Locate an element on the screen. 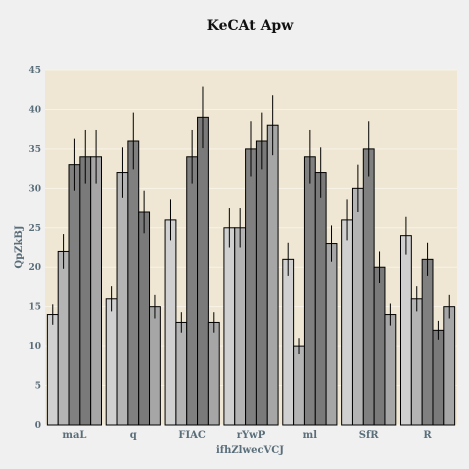 The image size is (469, 469). x-ticks: maL q FIAC rYwP ml SfR R is located at coordinates (247, 435).